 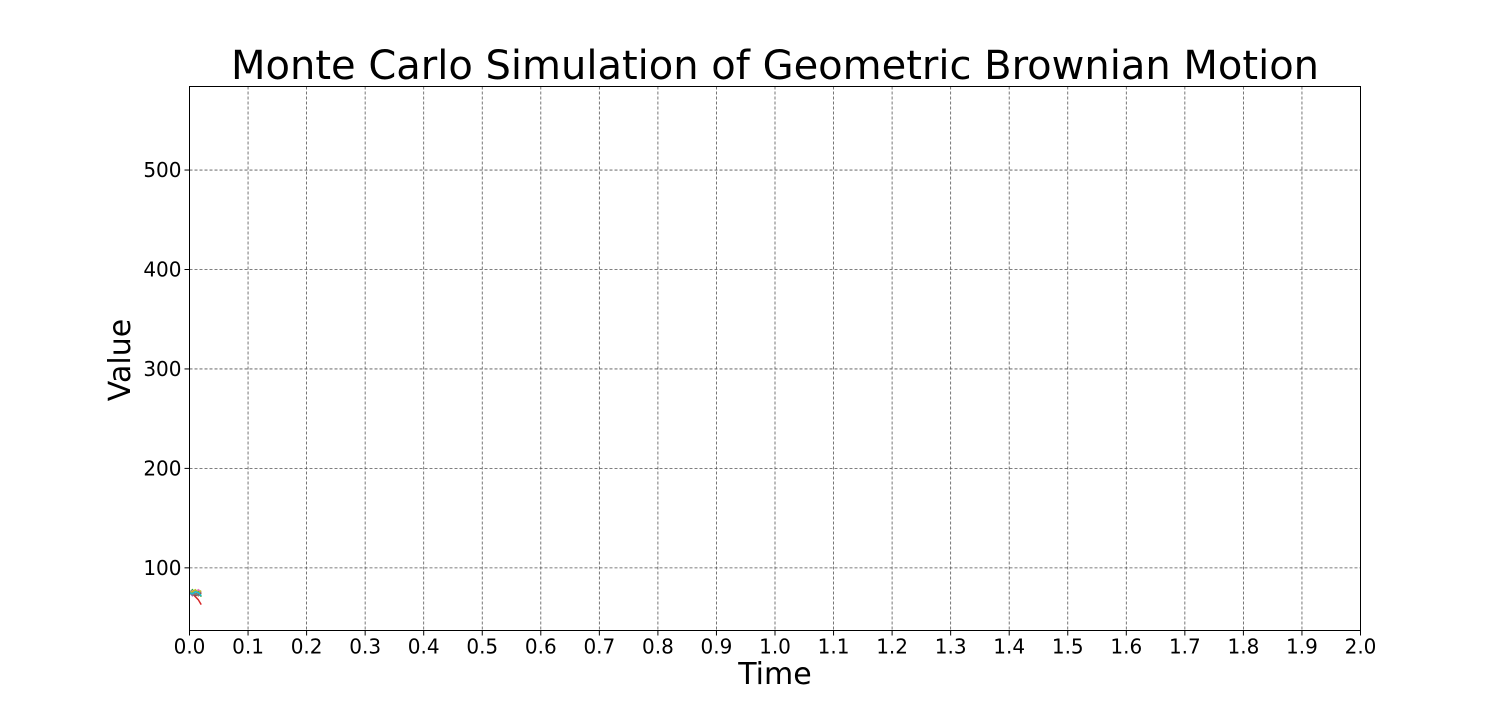 I want to click on x-tick-label: 0.2, so click(x=307, y=647).